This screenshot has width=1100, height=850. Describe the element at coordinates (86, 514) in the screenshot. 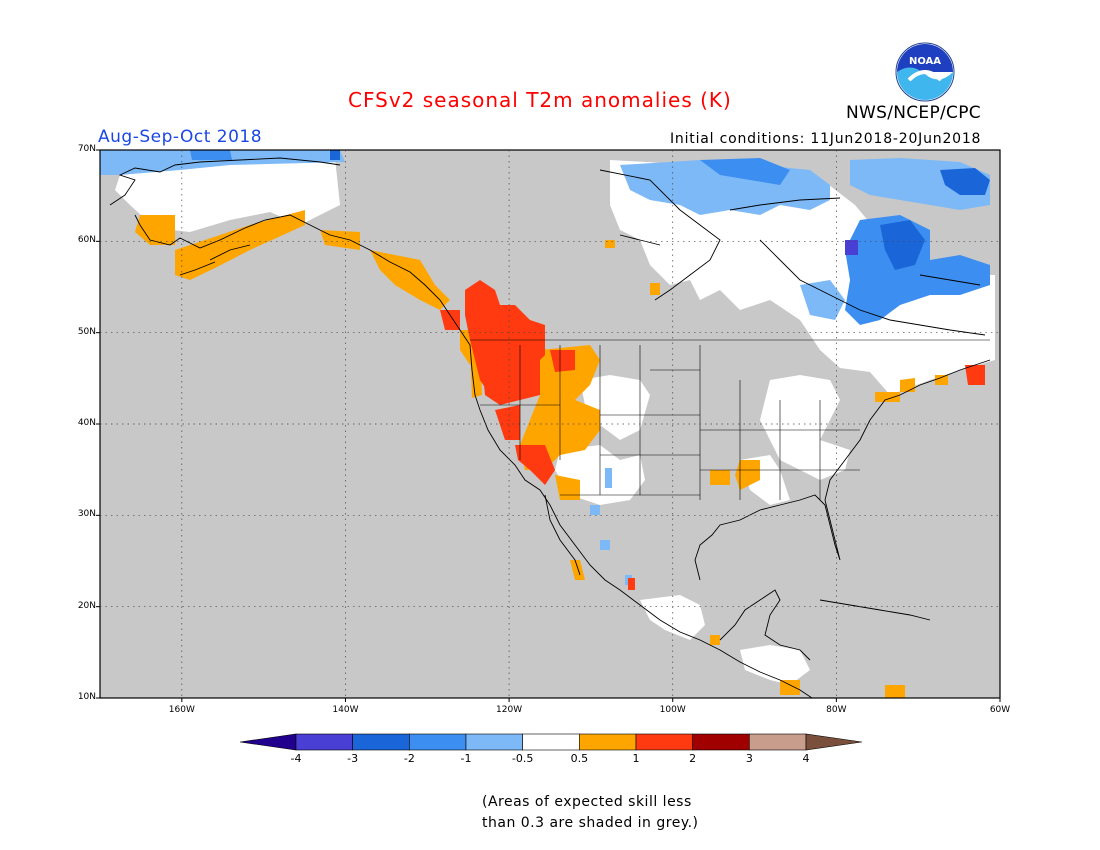

I see `lat-label: 30N` at that location.